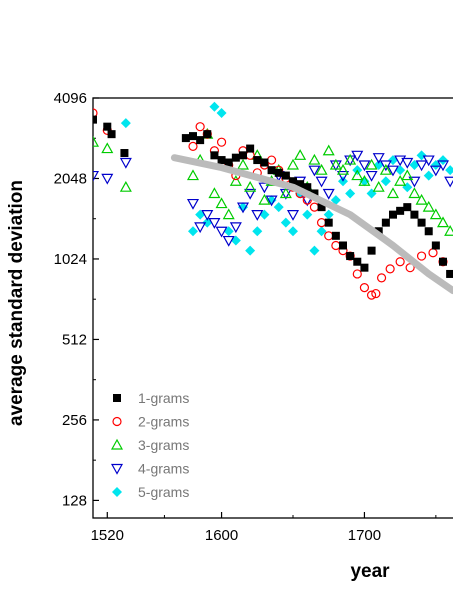  What do you see at coordinates (117, 492) in the screenshot?
I see `legend-marker-5-grams` at bounding box center [117, 492].